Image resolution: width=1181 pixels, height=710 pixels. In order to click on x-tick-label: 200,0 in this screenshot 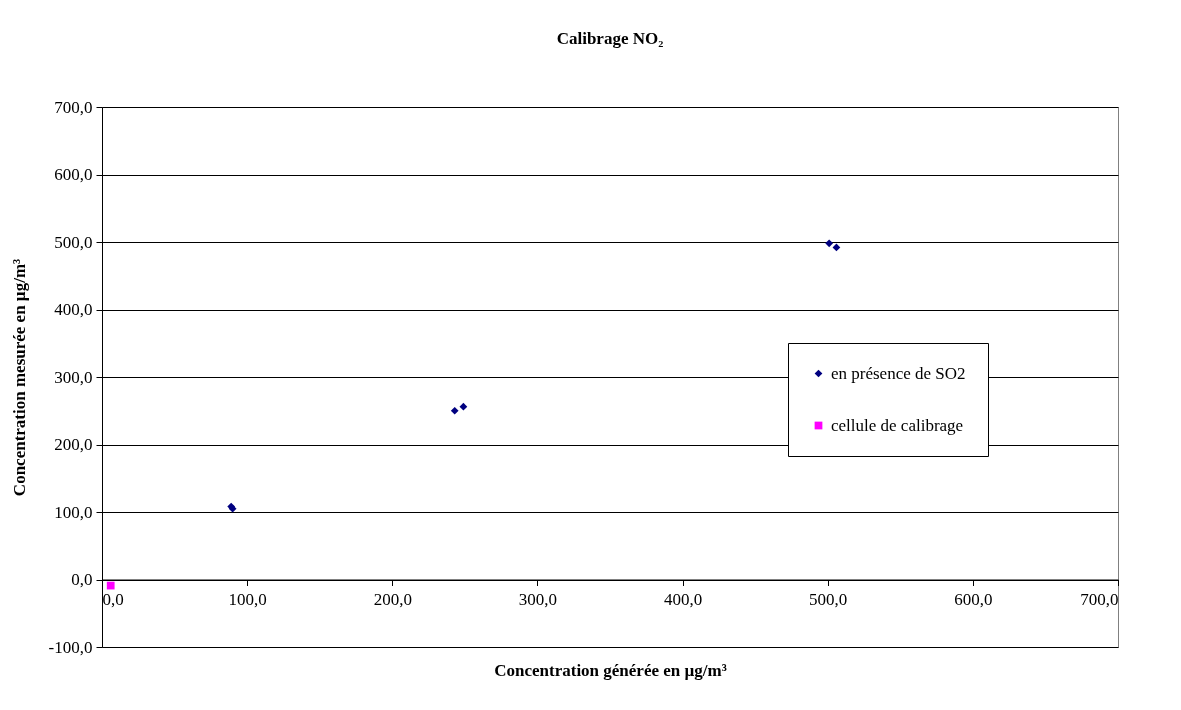, I will do `click(392, 599)`.